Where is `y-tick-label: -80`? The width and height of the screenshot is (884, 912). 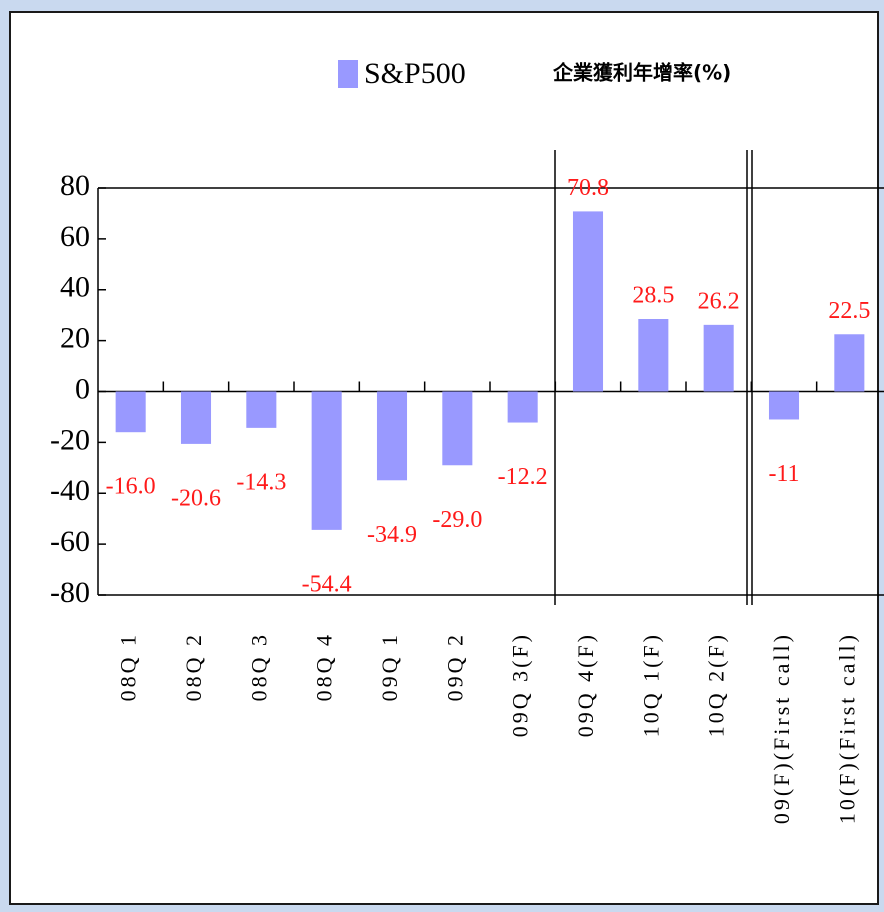 y-tick-label: -80 is located at coordinates (70, 592).